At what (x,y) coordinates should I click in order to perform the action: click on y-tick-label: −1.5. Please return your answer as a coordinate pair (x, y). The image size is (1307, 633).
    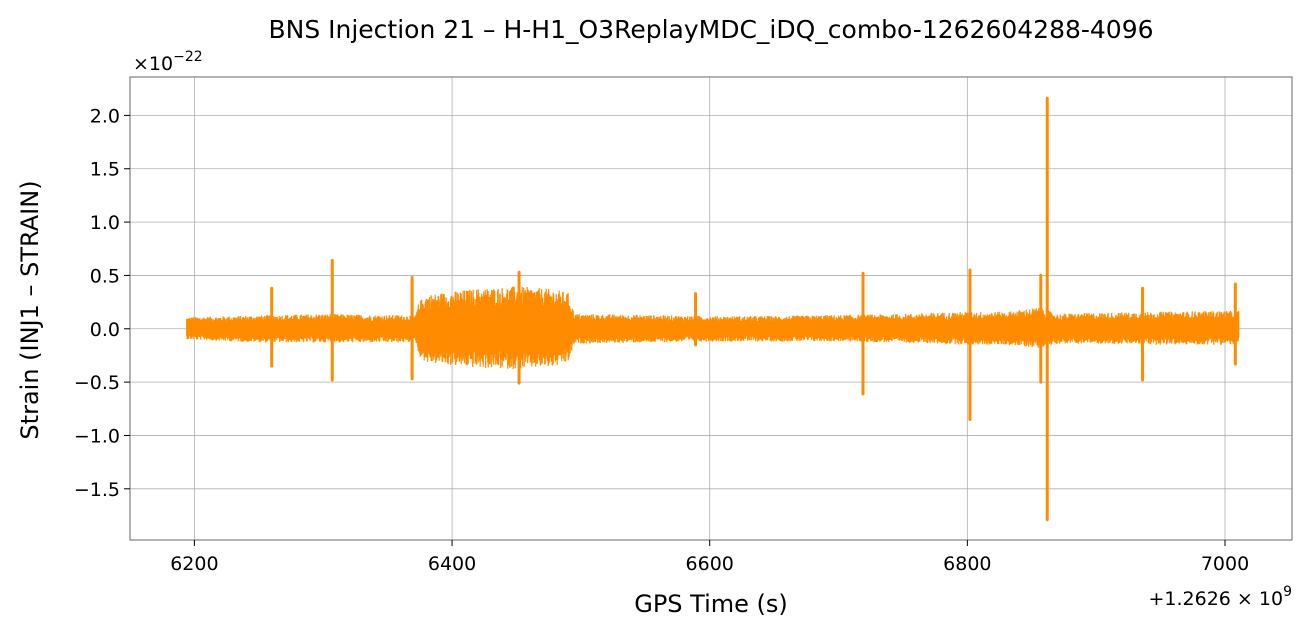
    Looking at the image, I should click on (97, 490).